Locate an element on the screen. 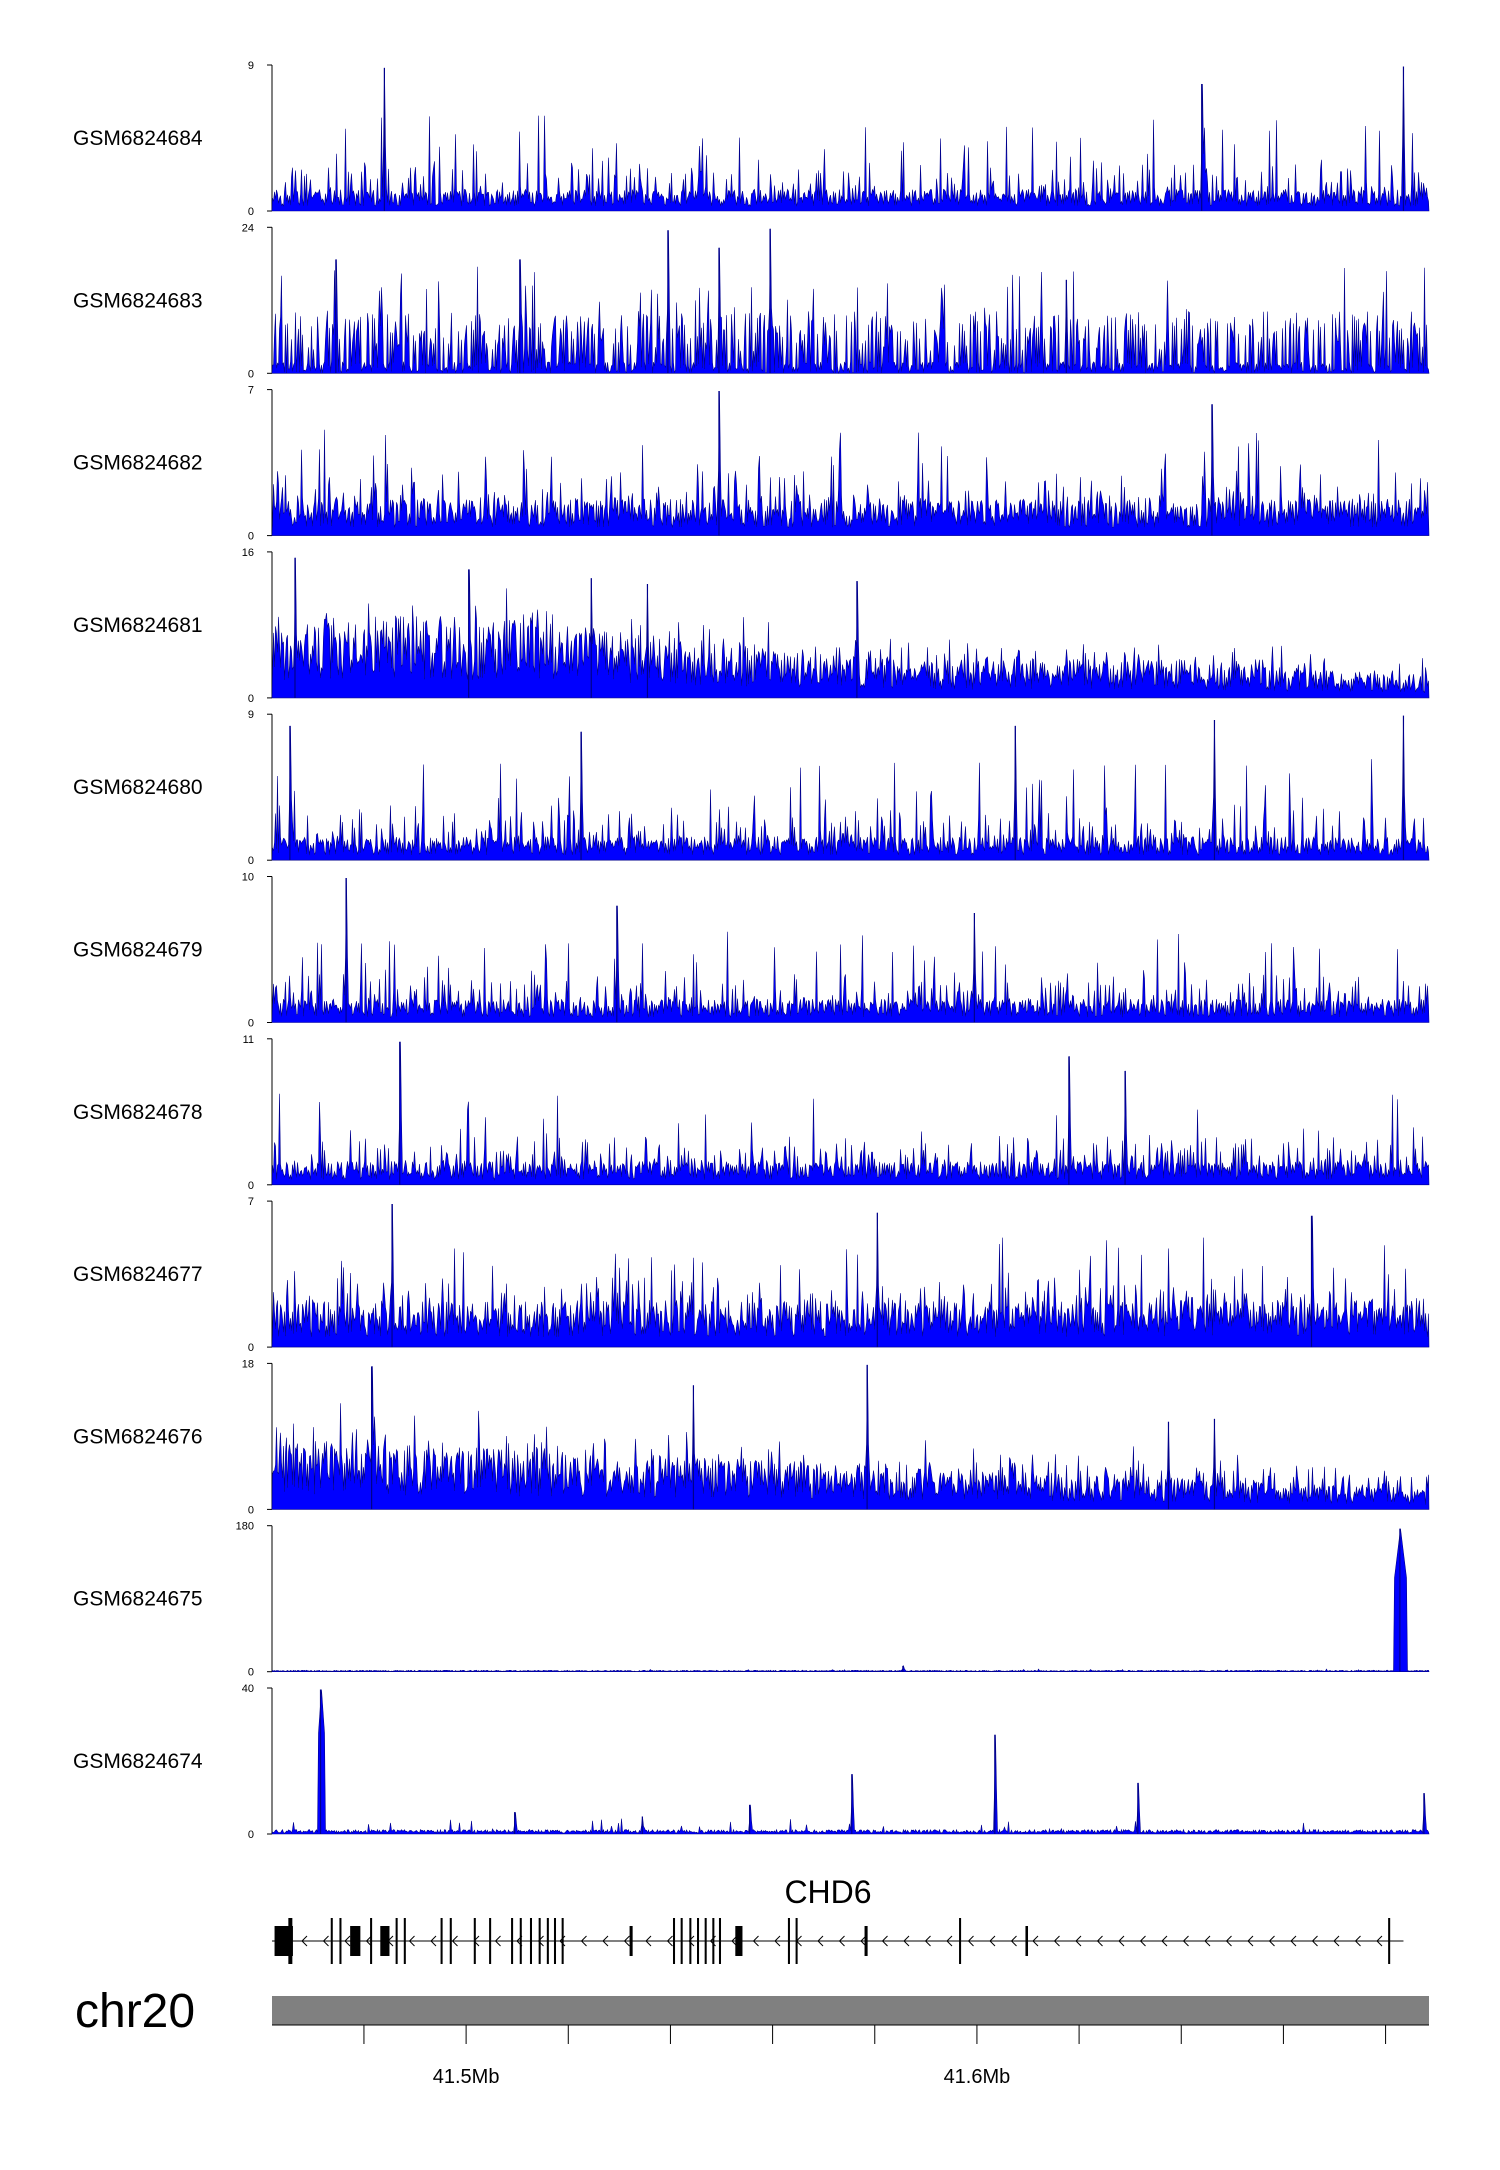 This screenshot has width=1500, height=2170. chromosome-label: chr20 is located at coordinates (135, 2011).